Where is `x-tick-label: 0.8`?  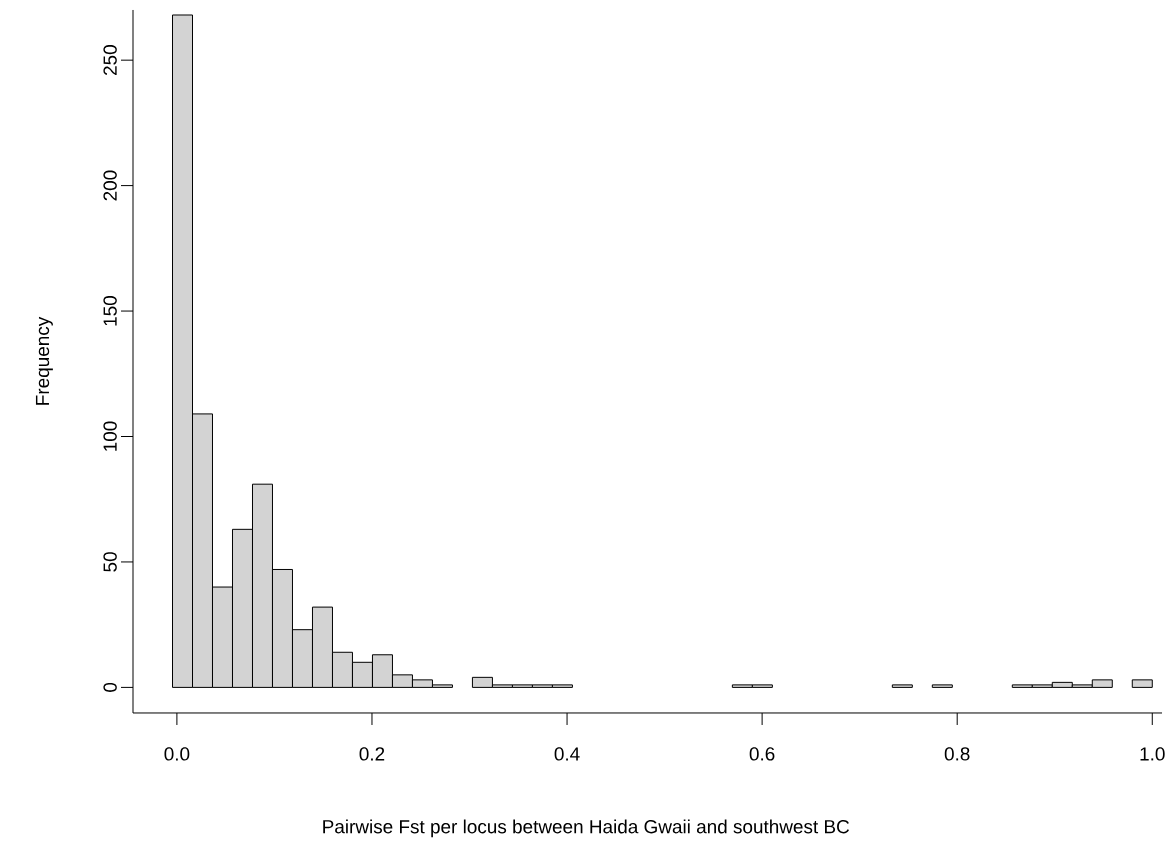
x-tick-label: 0.8 is located at coordinates (957, 754).